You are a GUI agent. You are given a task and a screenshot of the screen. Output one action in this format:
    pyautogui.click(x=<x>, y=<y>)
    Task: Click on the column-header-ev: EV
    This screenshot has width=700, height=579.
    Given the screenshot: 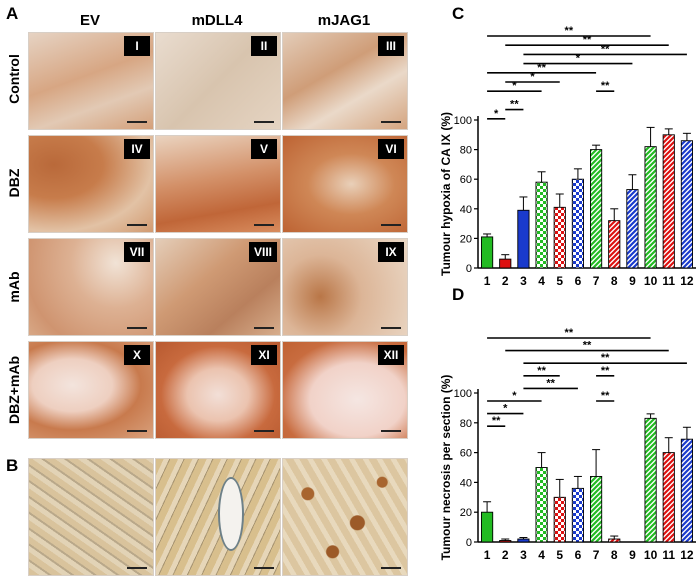 What is the action you would take?
    pyautogui.click(x=89, y=20)
    